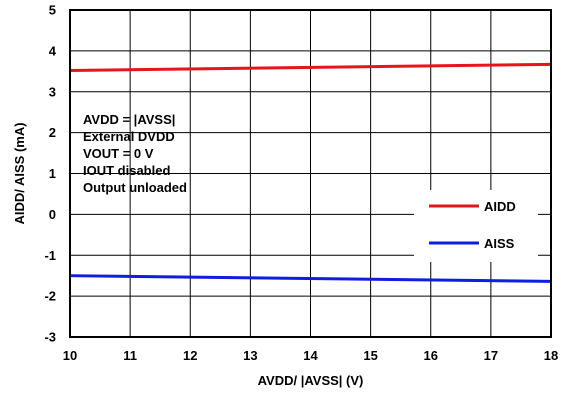  What do you see at coordinates (310, 278) in the screenshot?
I see `series-line-aiss` at bounding box center [310, 278].